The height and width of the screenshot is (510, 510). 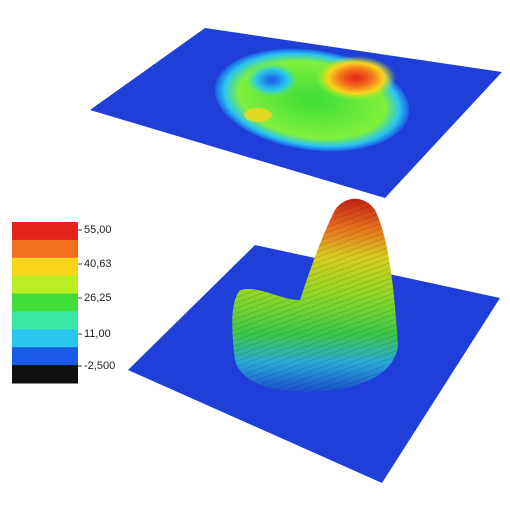 I want to click on contour-hot-spot, so click(x=356, y=78).